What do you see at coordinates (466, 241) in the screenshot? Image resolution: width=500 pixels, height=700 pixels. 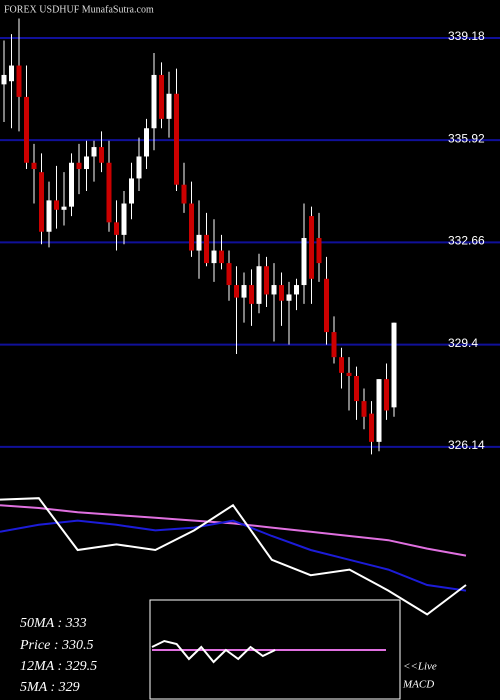 I see `y-tick-label: 332.66` at bounding box center [466, 241].